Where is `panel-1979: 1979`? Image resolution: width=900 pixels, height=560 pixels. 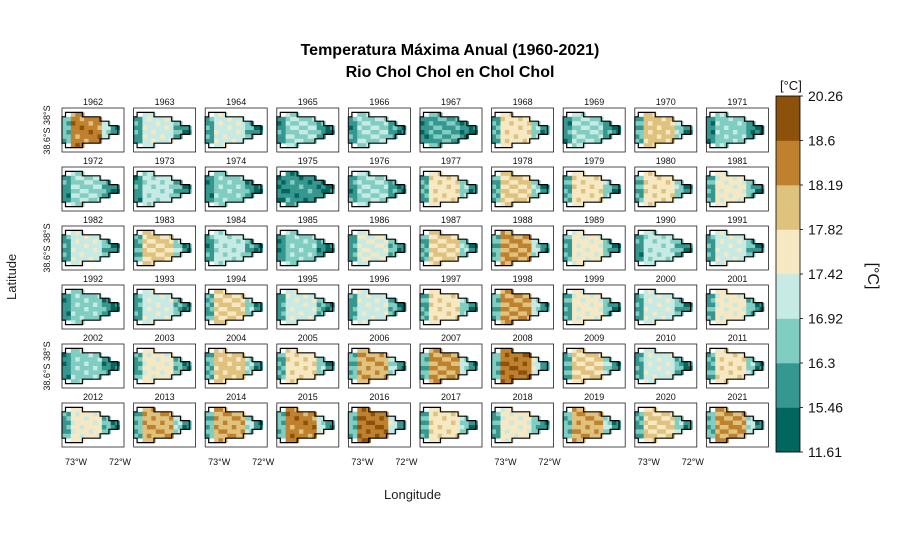
panel-1979: 1979 is located at coordinates (594, 184).